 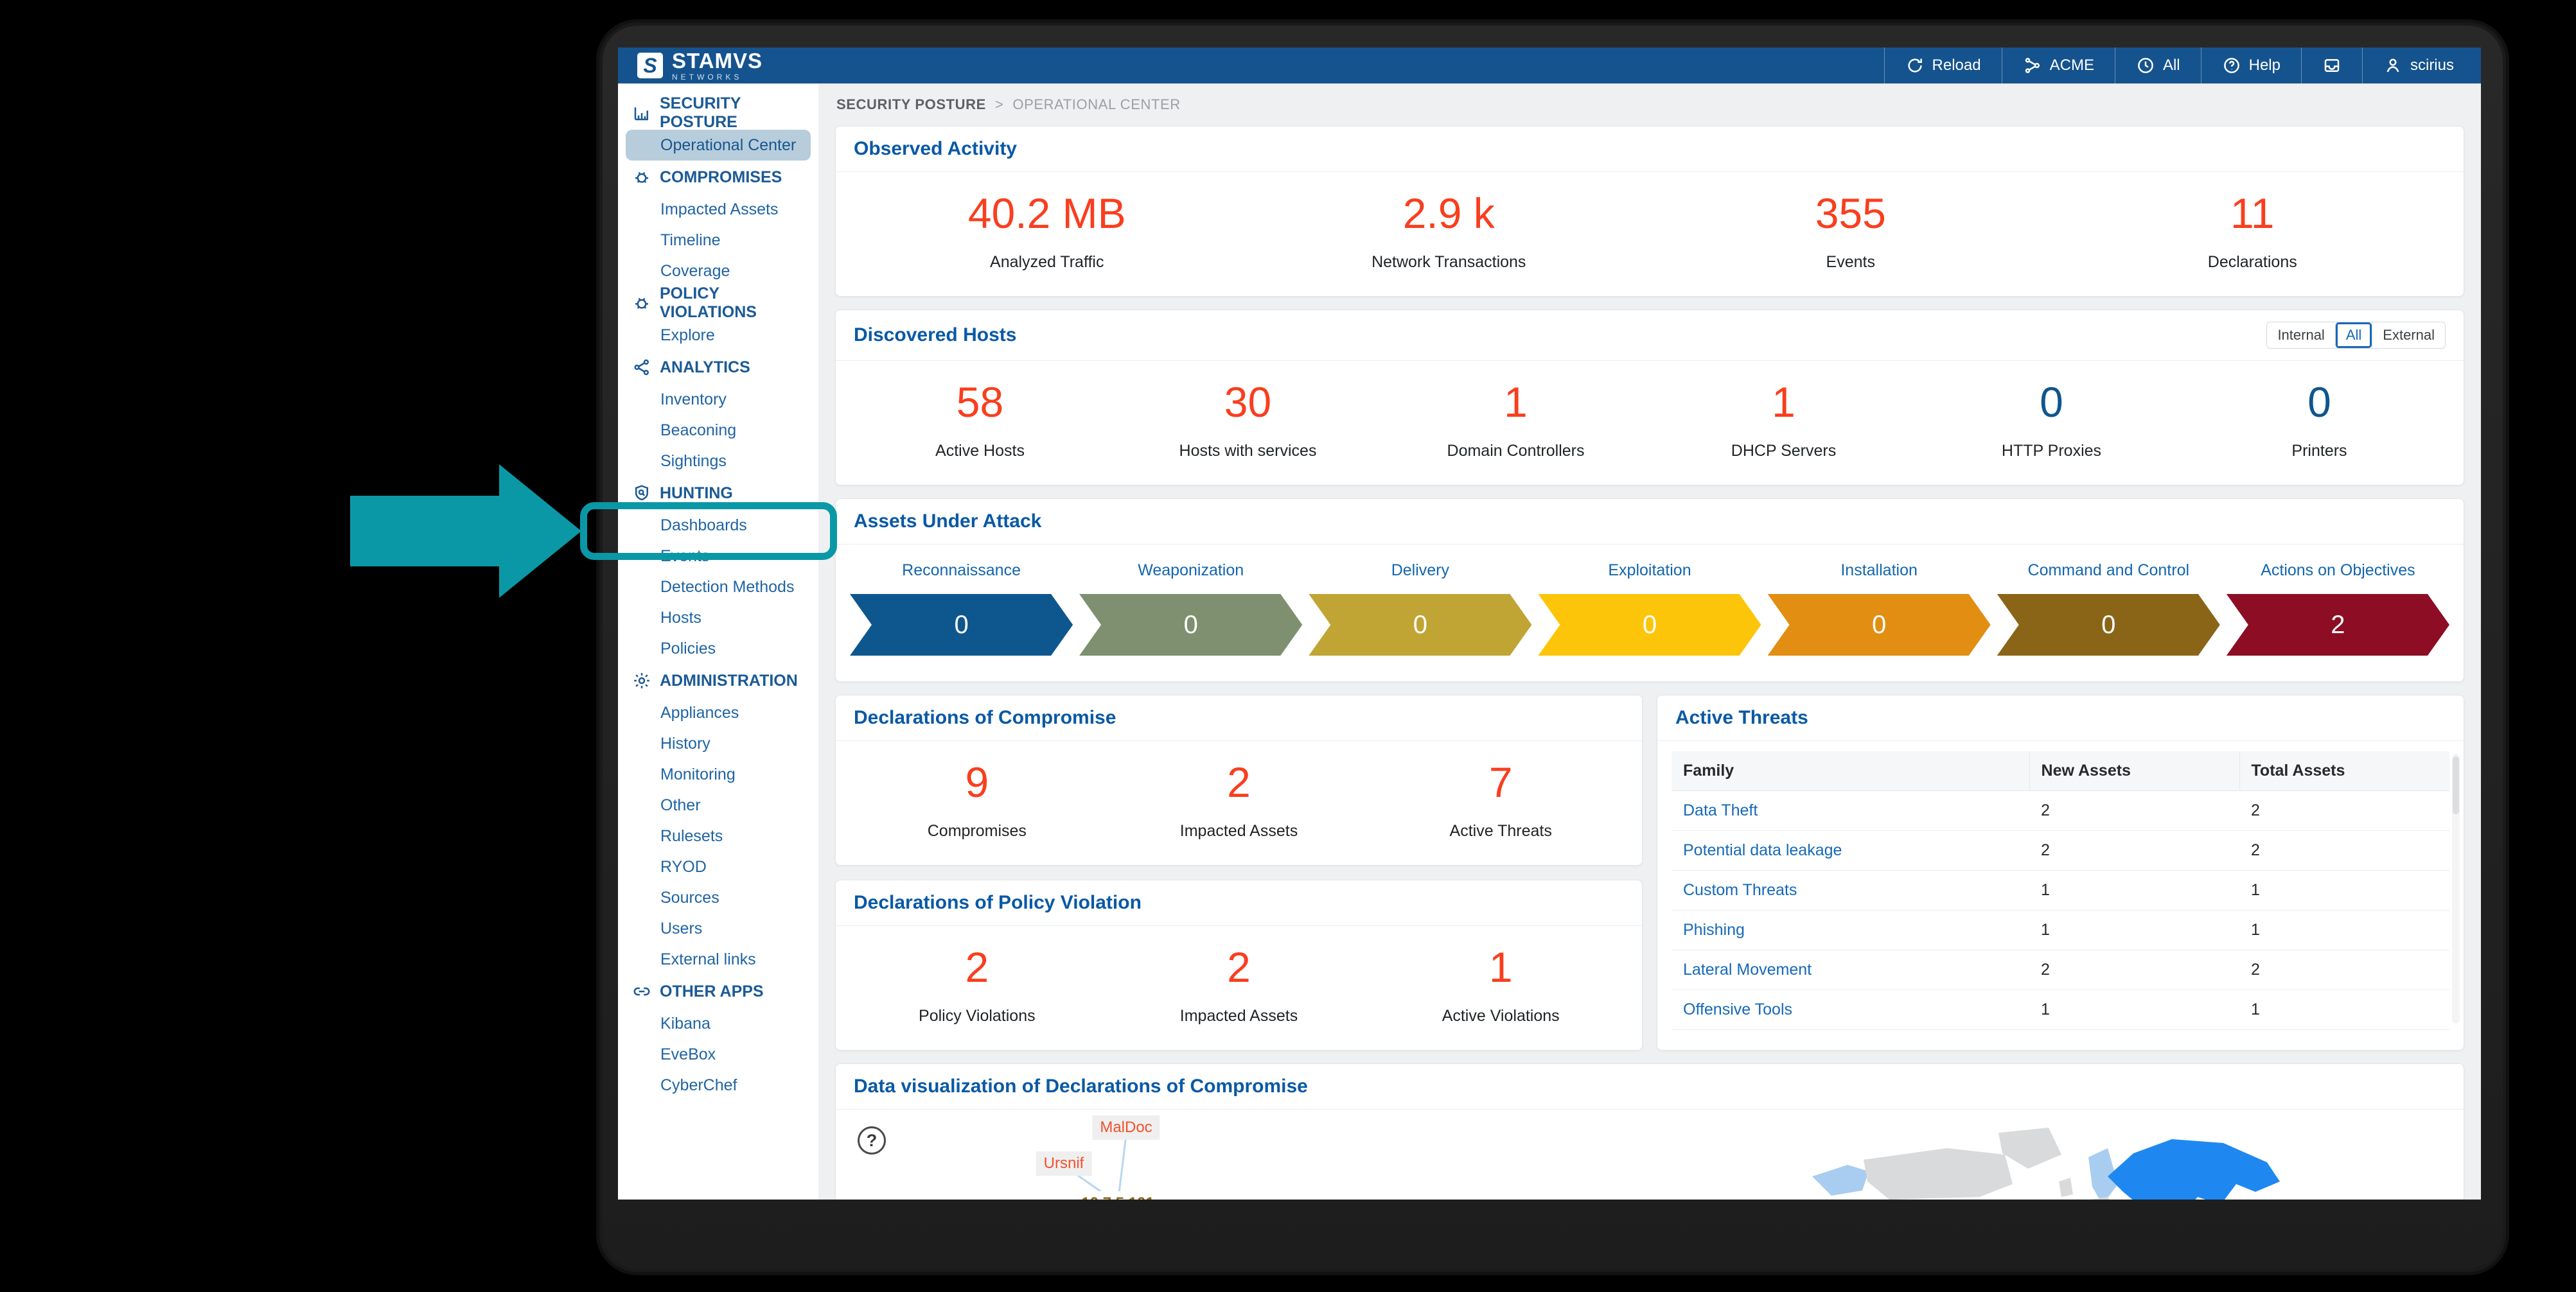 I want to click on topnav-item-label: scirius, so click(x=2432, y=65).